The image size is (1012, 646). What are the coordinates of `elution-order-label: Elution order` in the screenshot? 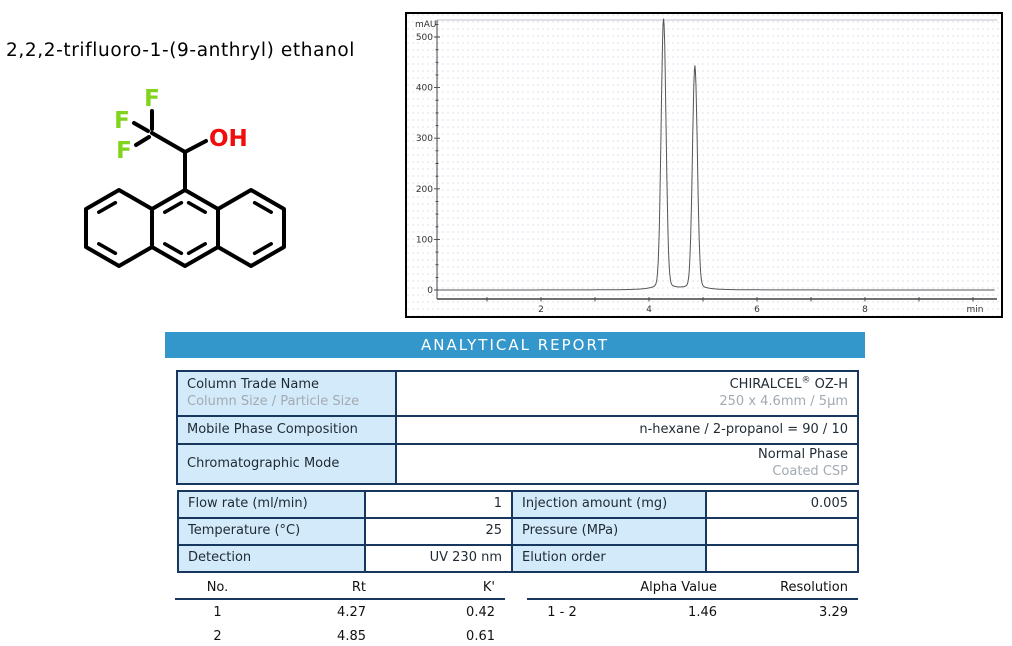 It's located at (609, 558).